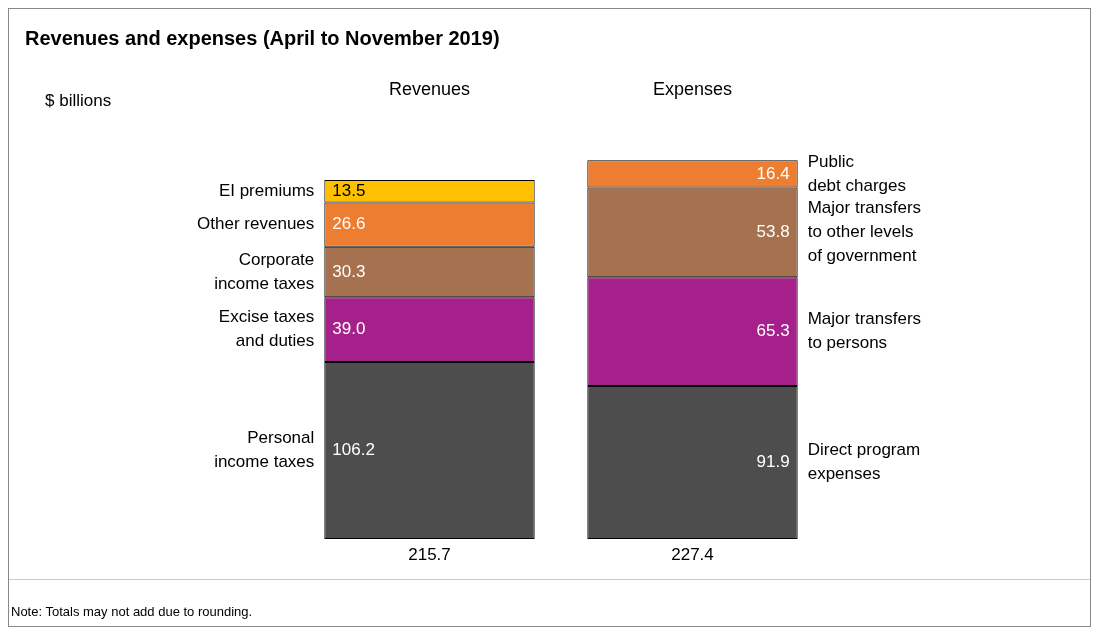  Describe the element at coordinates (773, 462) in the screenshot. I see `data-label: 91.9` at that location.